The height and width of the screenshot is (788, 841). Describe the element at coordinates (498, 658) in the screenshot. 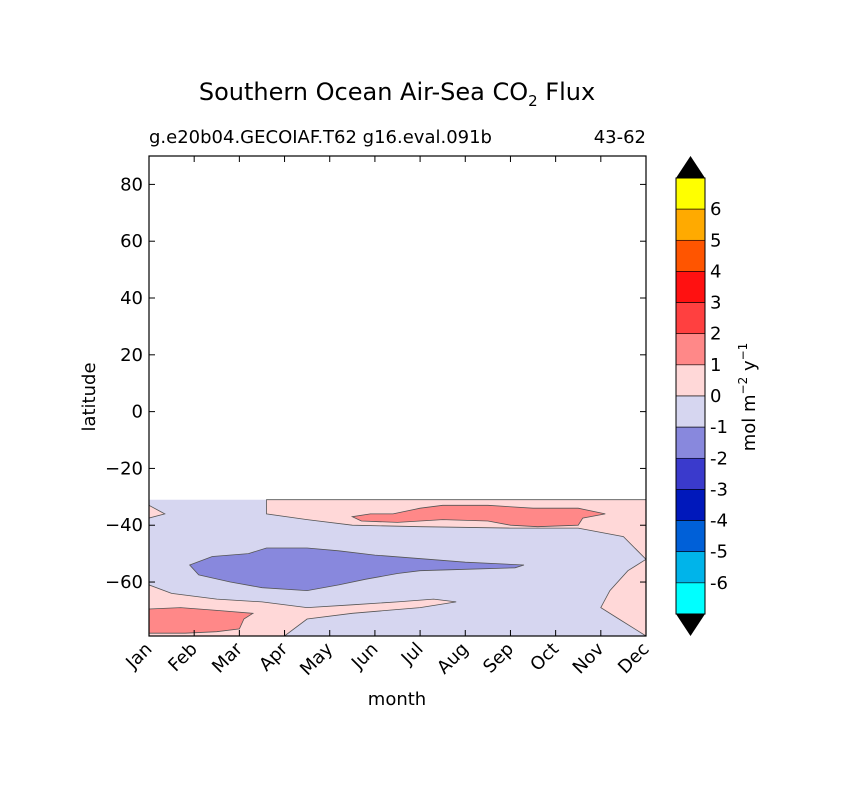

I see `x-tick-label: Sep` at that location.